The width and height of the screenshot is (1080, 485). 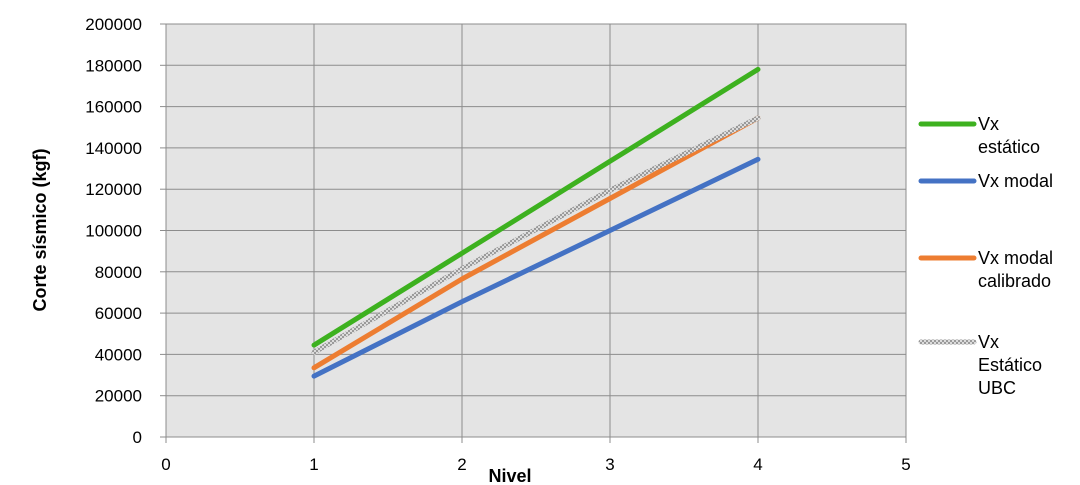 What do you see at coordinates (609, 464) in the screenshot?
I see `x-tick-label: 3` at bounding box center [609, 464].